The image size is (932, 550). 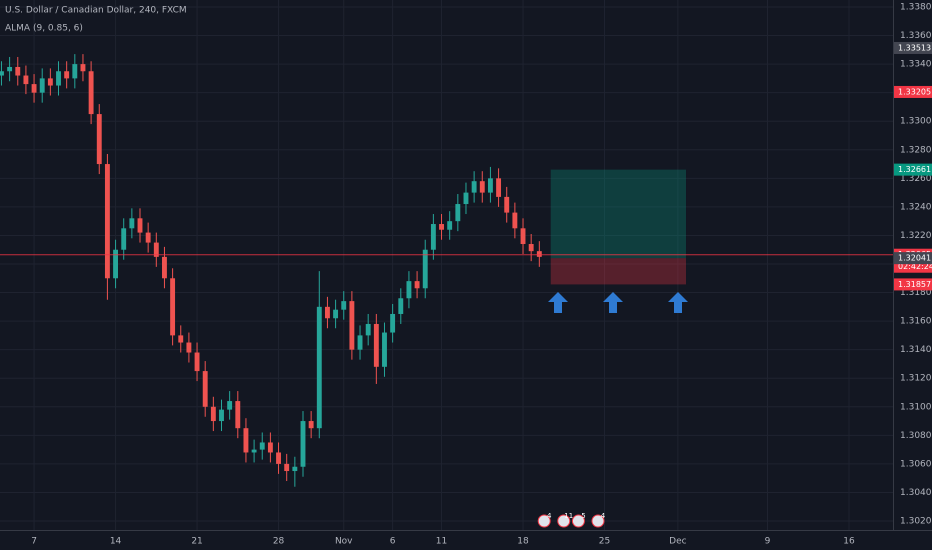 I want to click on price-label: 1.32041, so click(x=914, y=258).